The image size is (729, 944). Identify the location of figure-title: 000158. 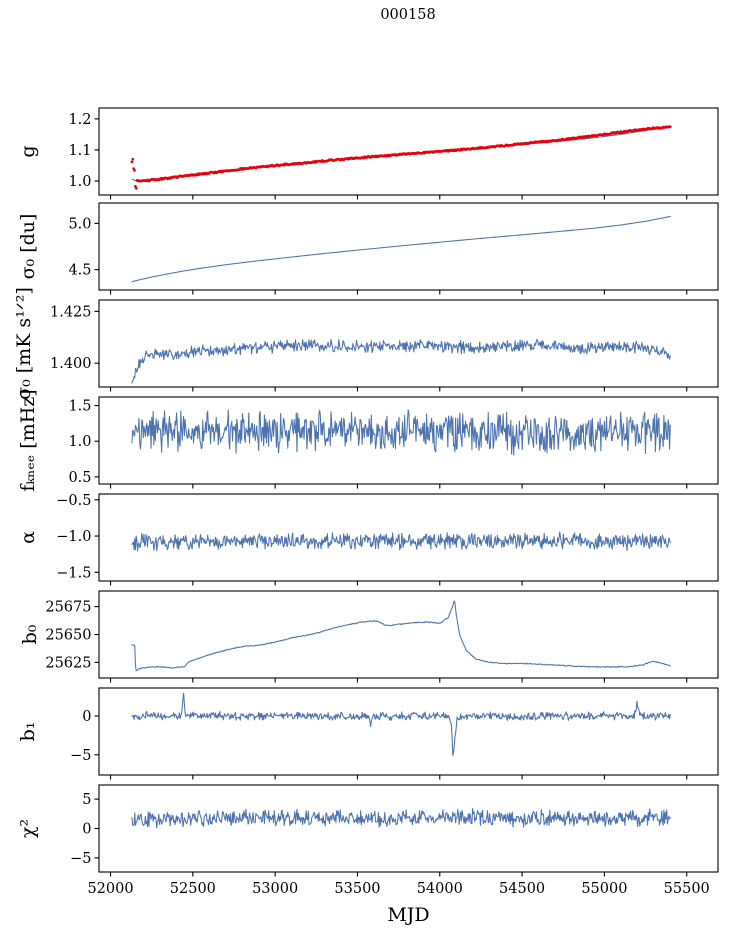
(407, 15).